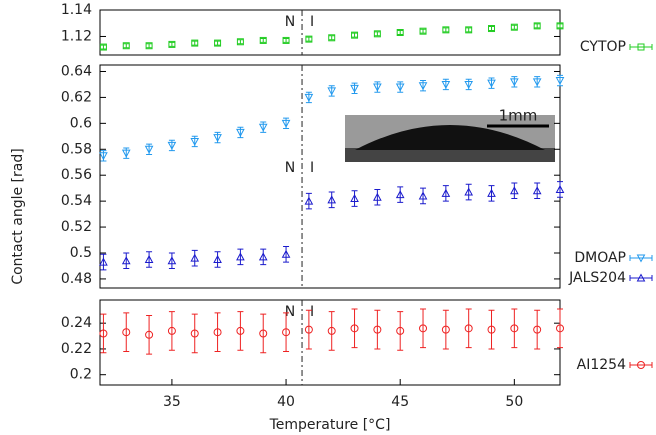 Image resolution: width=656 pixels, height=435 pixels. Describe the element at coordinates (601, 365) in the screenshot. I see `legend-label: AI1254` at that location.